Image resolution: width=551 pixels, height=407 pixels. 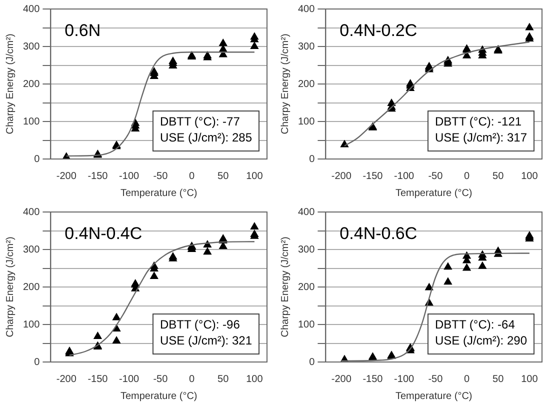 What do you see at coordinates (103, 234) in the screenshot?
I see `text: 0.4N-0.4C` at bounding box center [103, 234].